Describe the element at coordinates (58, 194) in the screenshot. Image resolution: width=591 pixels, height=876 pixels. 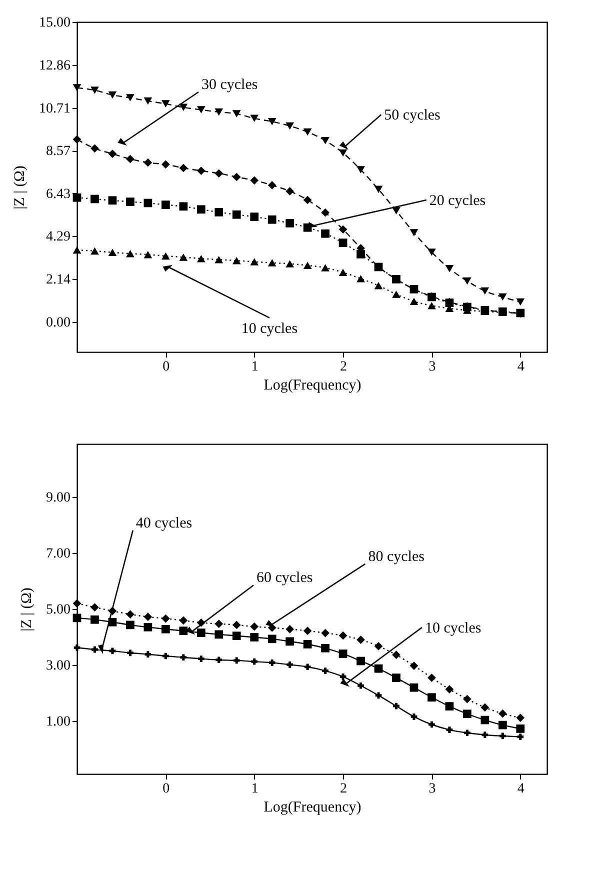
I see `y-tick-label: 6.43` at that location.